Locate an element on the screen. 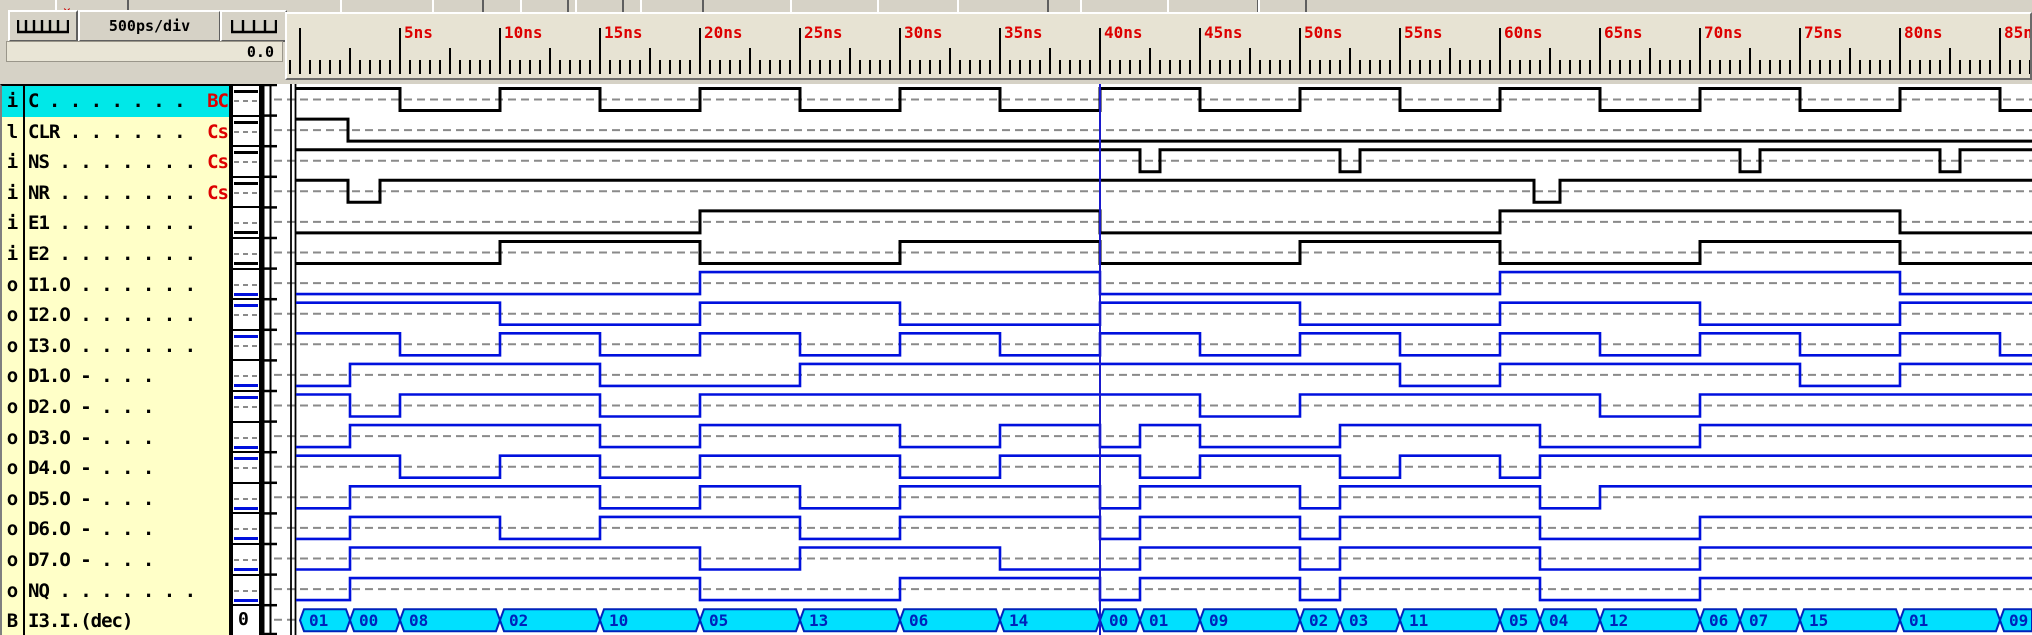 The image size is (2032, 635). bus-segment-value: 15 is located at coordinates (1818, 620).